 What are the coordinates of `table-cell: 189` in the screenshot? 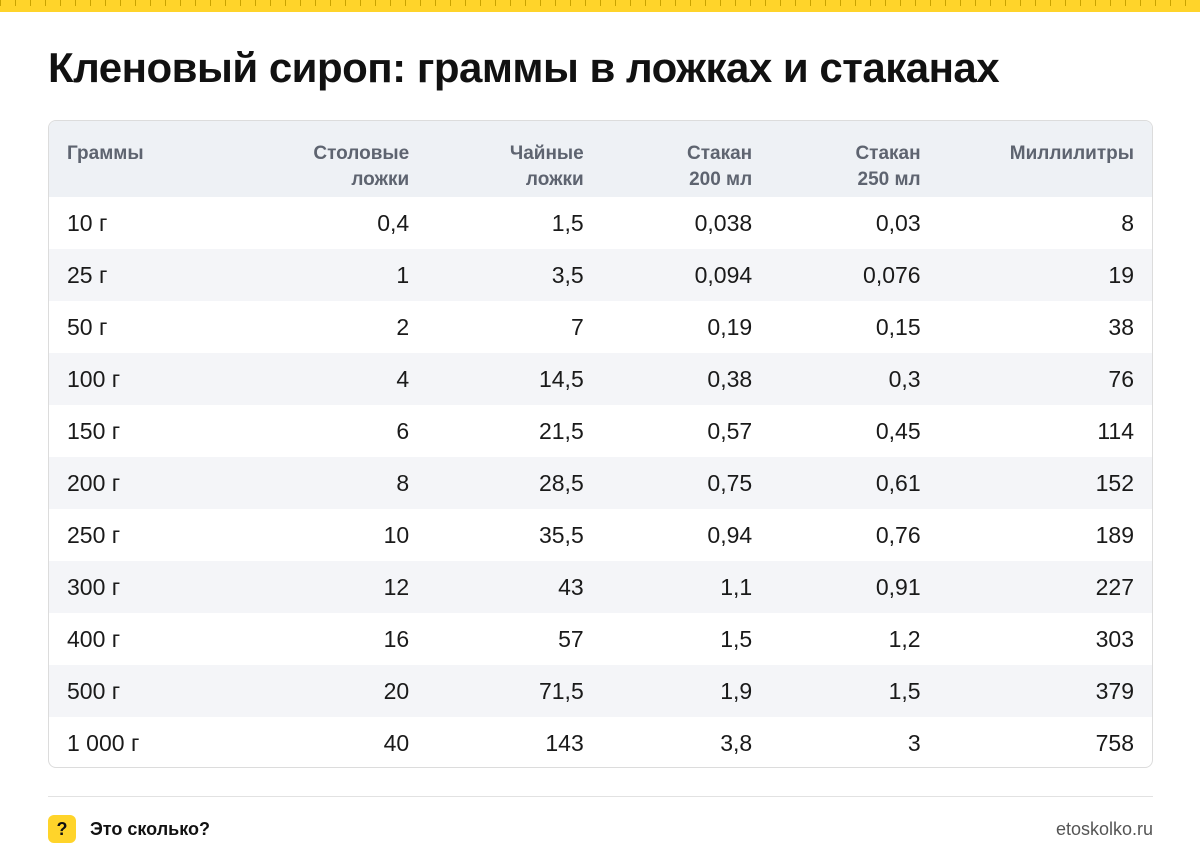 It's located at (1114, 534).